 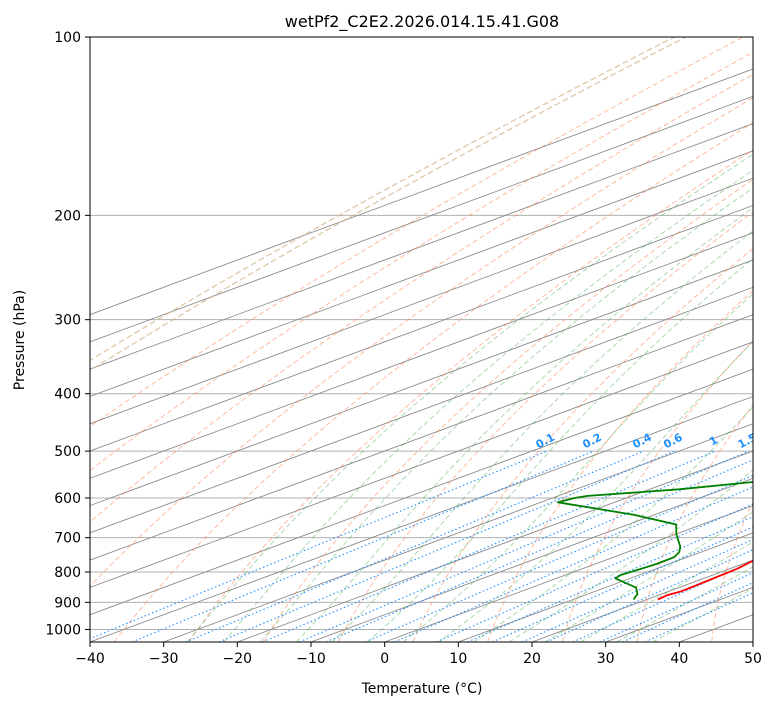 I want to click on y-tick-label: 100, so click(x=67, y=38).